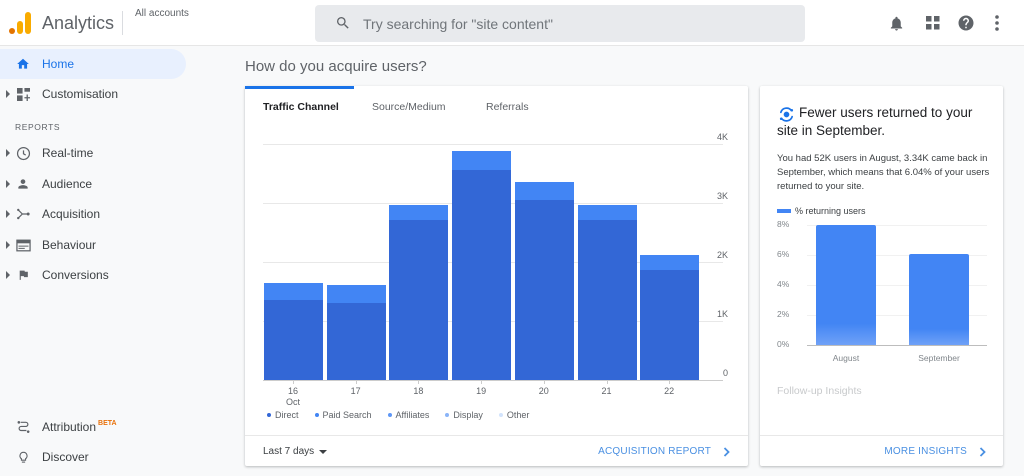  I want to click on y-axis-tick: 6%, so click(783, 254).